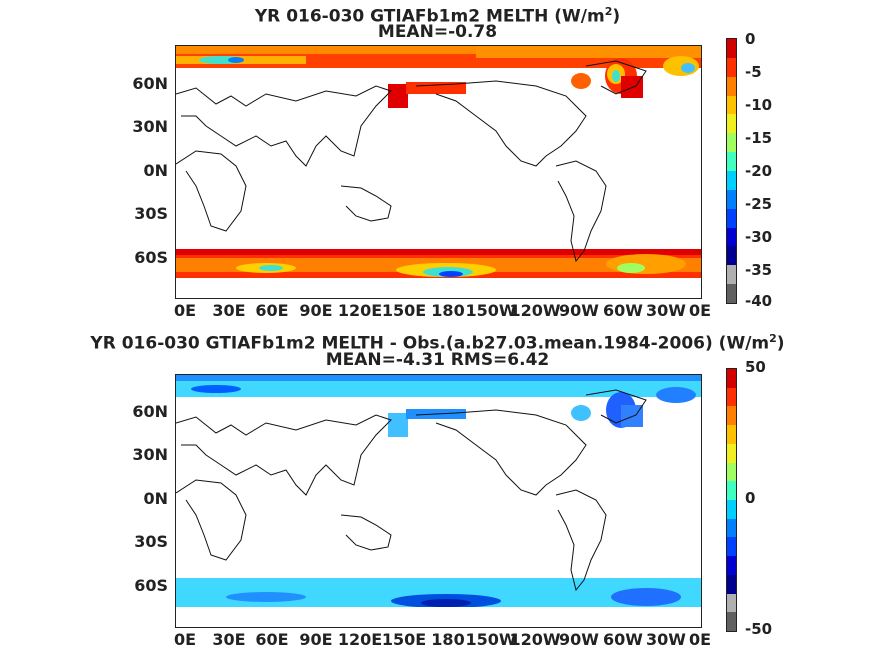 This screenshot has width=875, height=656. Describe the element at coordinates (150, 126) in the screenshot. I see `panel1-lat-tick: 30N` at that location.